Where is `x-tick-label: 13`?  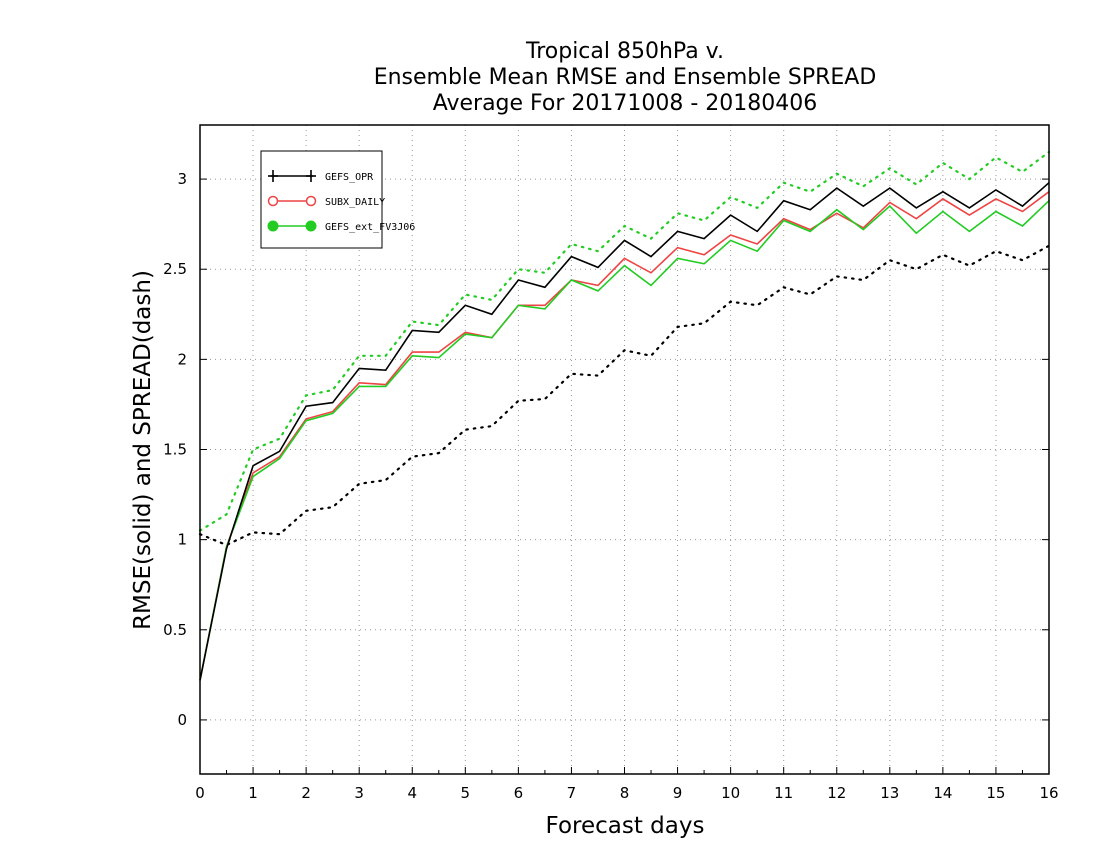 x-tick-label: 13 is located at coordinates (889, 793).